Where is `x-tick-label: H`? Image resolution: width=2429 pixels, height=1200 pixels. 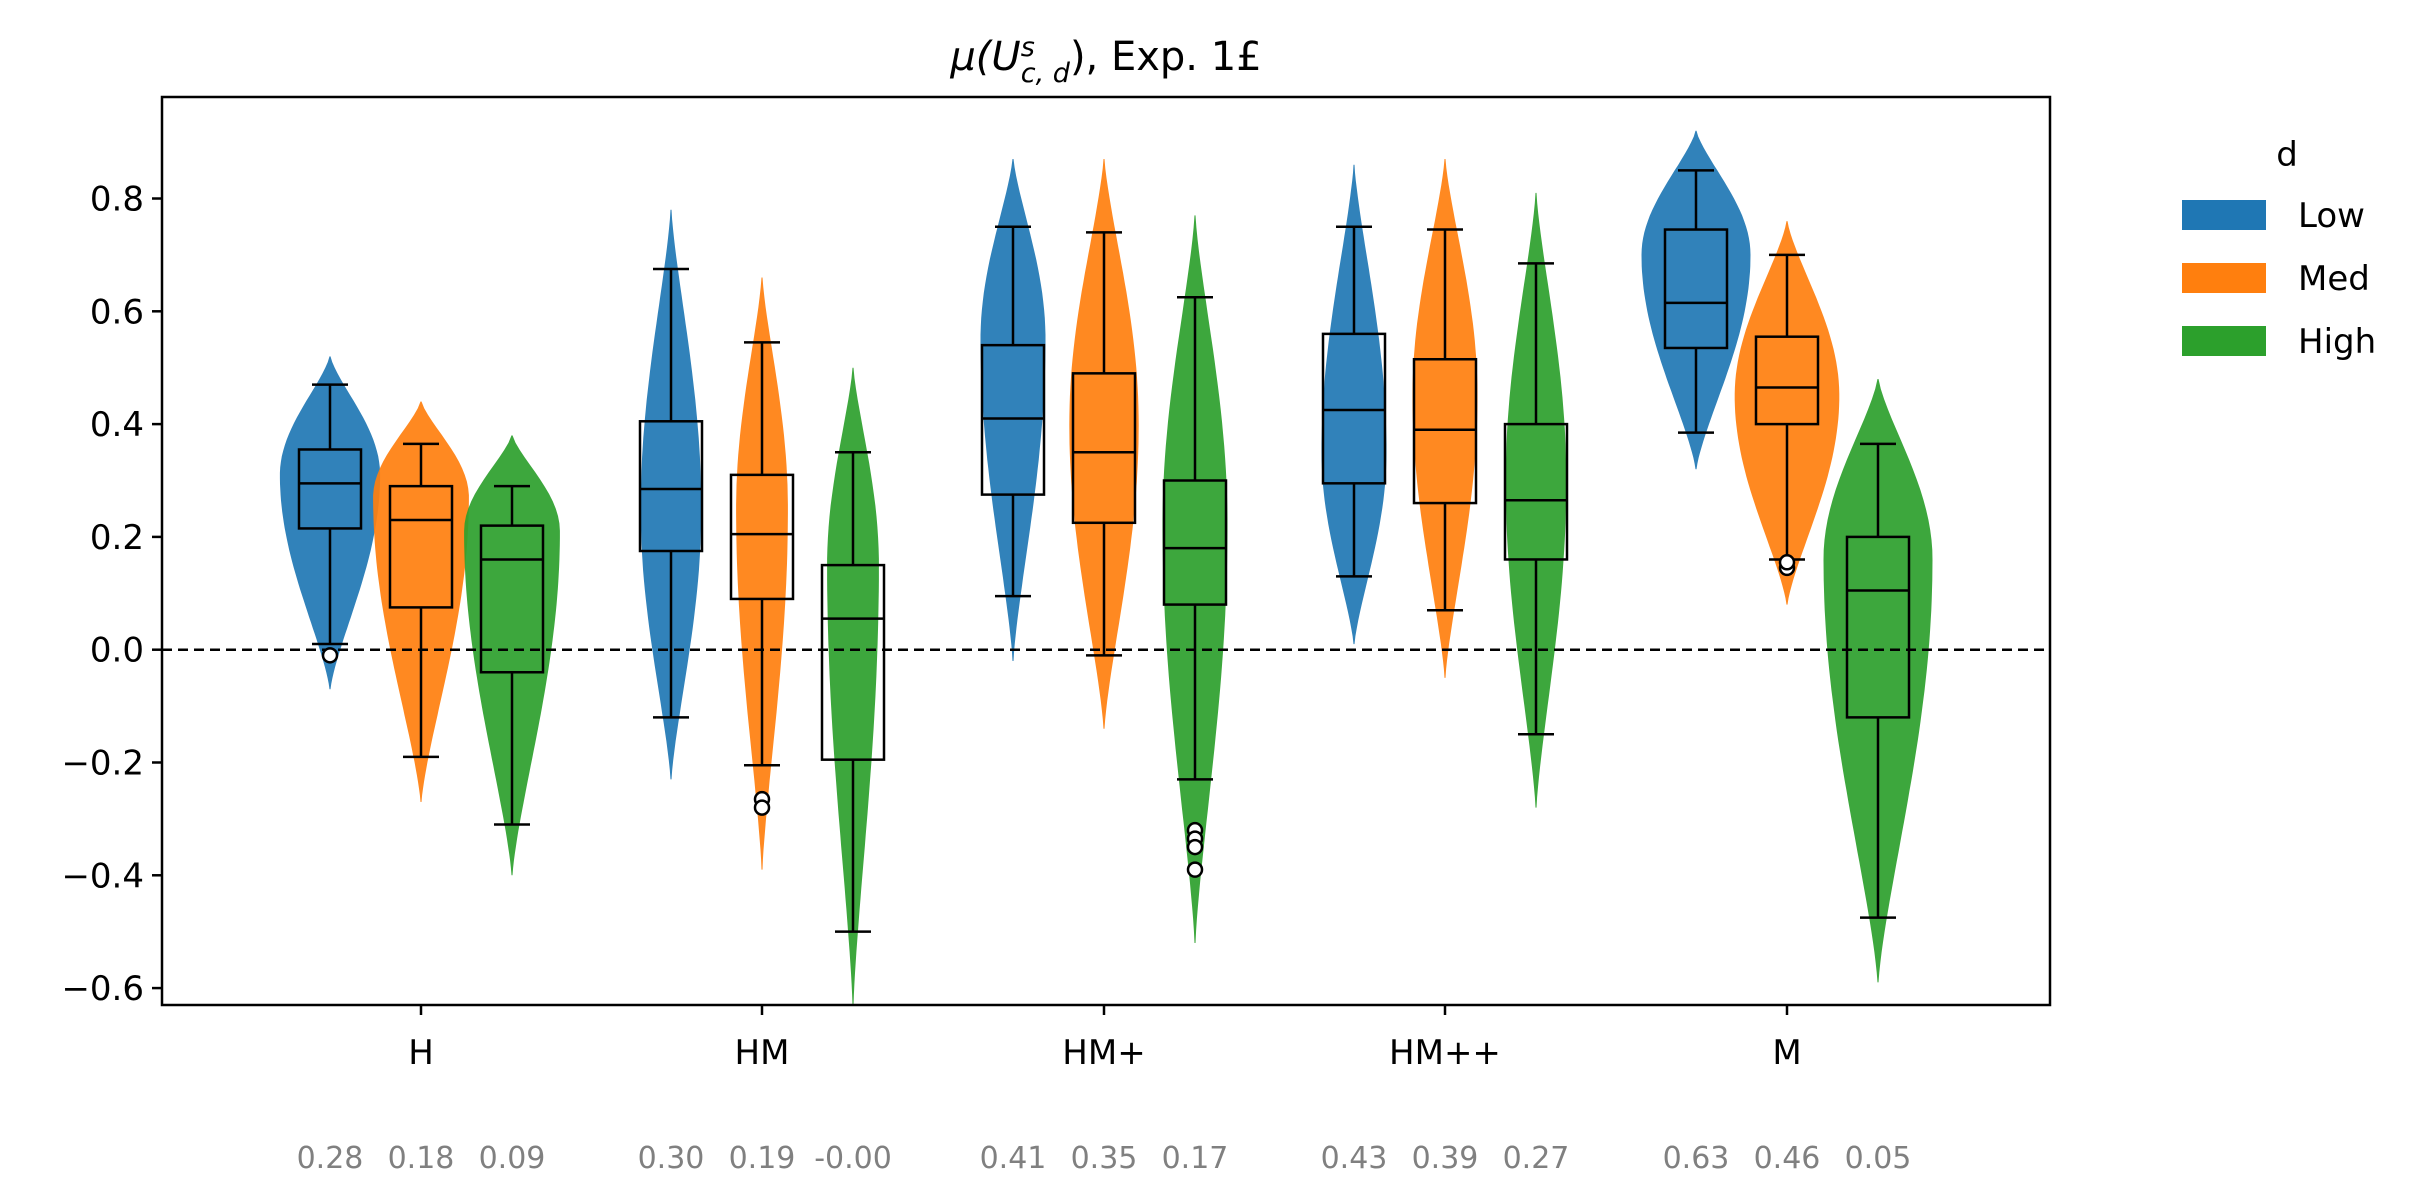
x-tick-label: H is located at coordinates (421, 1053).